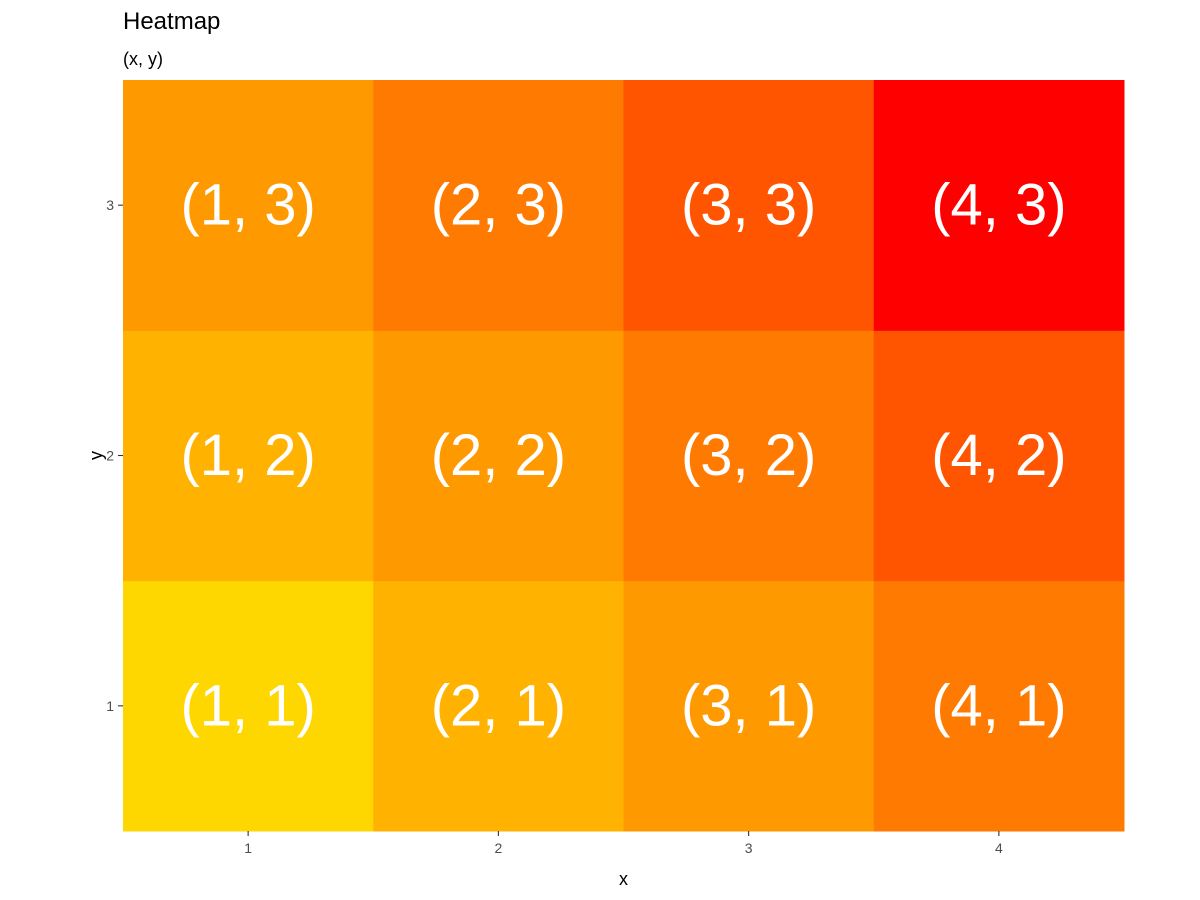 The image size is (1200, 900). Describe the element at coordinates (623, 879) in the screenshot. I see `x-axis-title: x` at that location.